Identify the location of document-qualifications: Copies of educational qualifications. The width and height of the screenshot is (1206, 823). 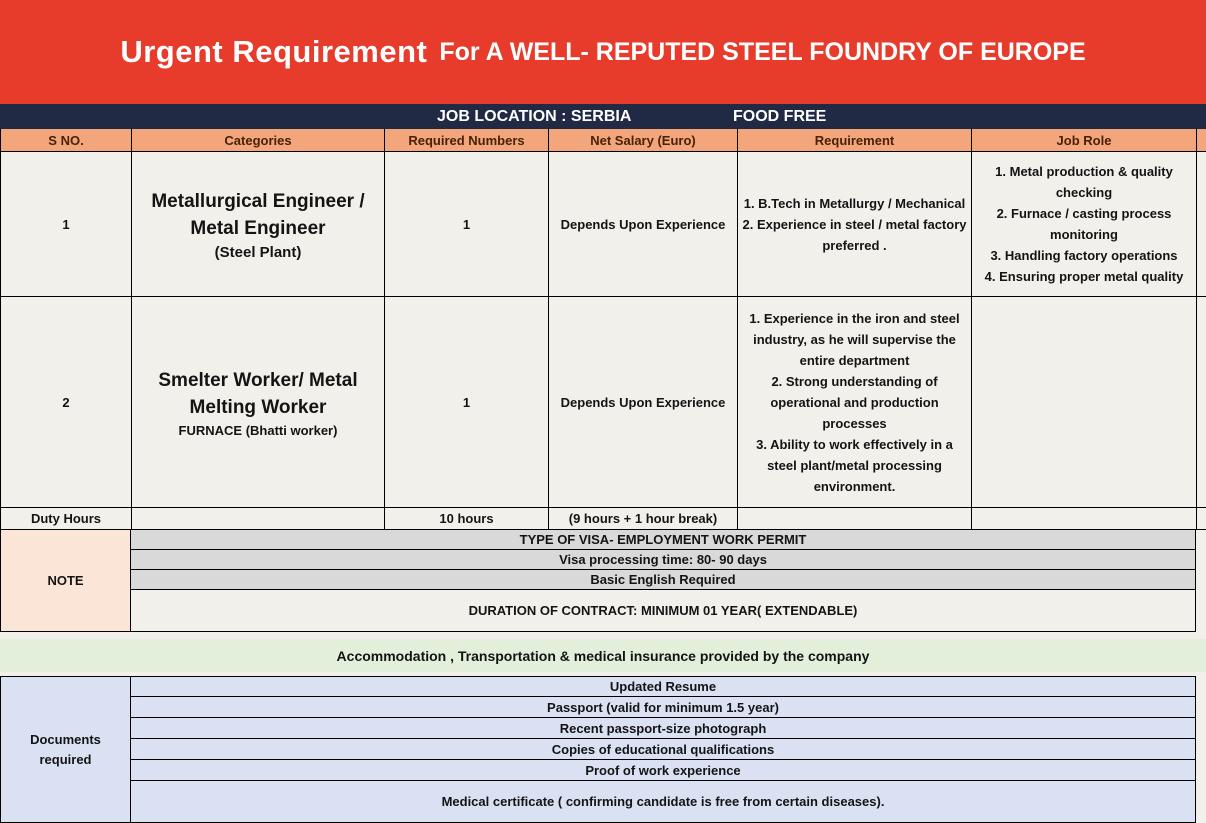
(663, 749).